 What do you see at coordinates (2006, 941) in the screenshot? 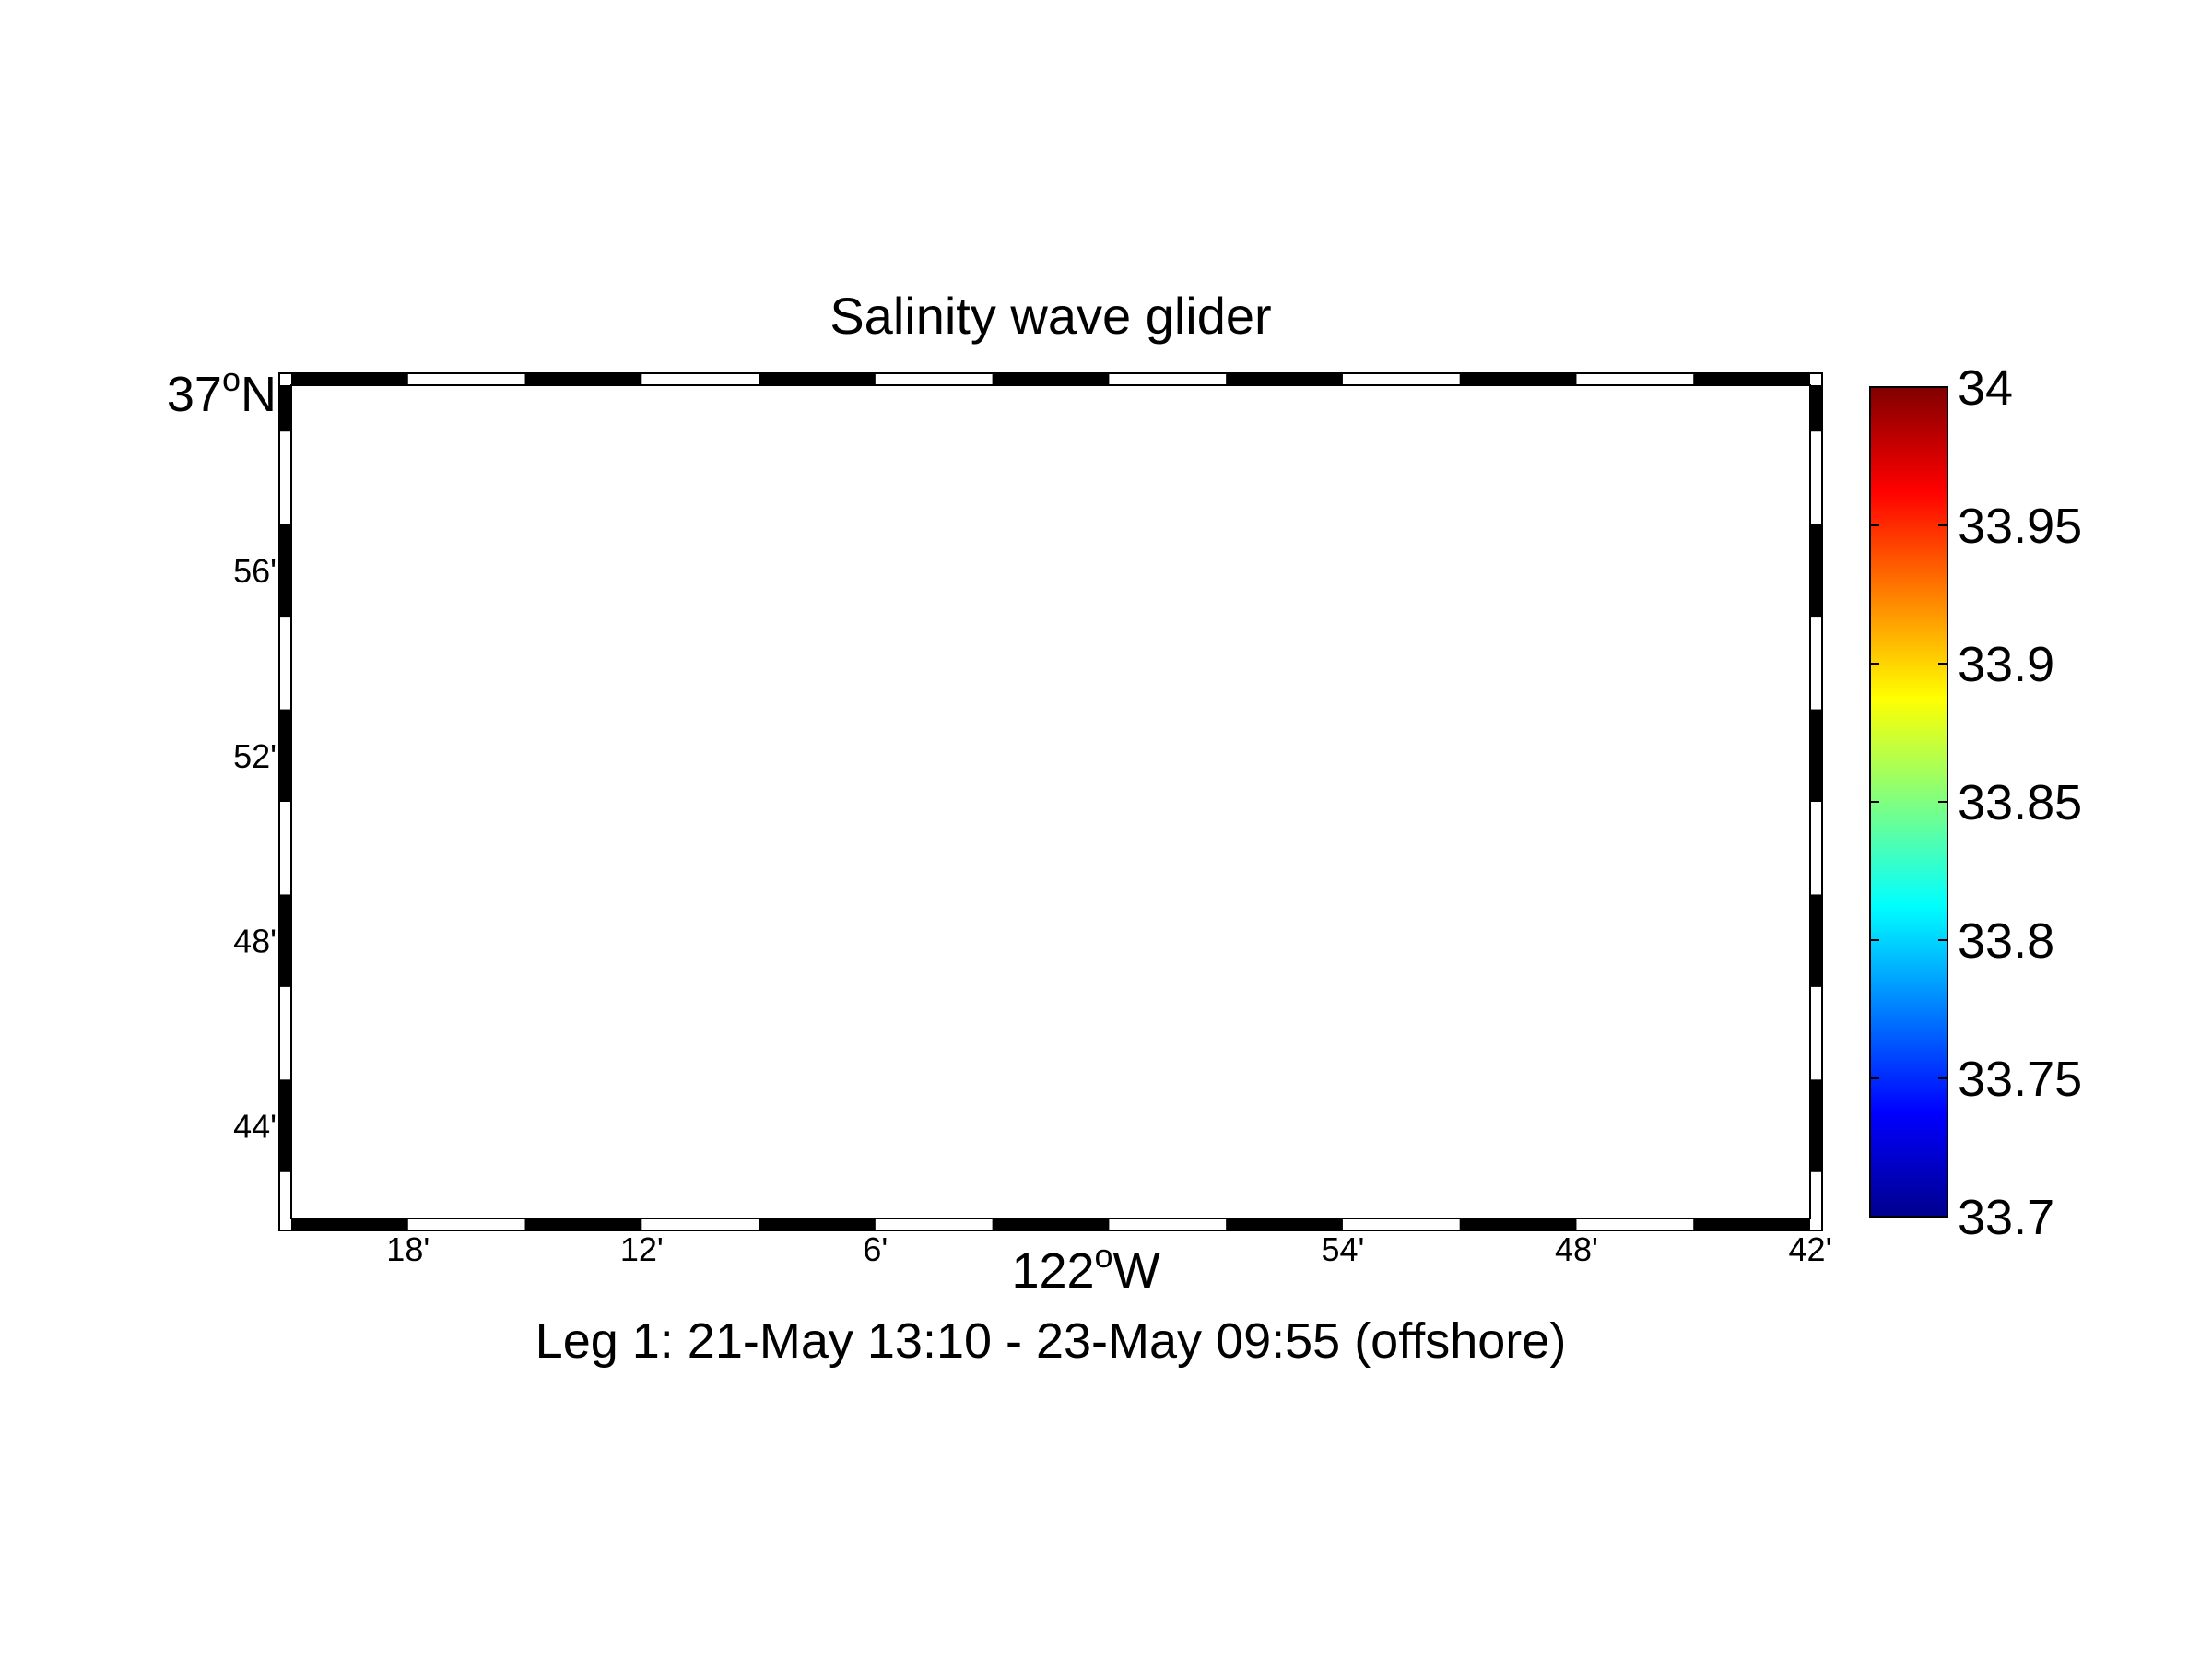
I see `colorbar-tick-label: 33.8` at bounding box center [2006, 941].